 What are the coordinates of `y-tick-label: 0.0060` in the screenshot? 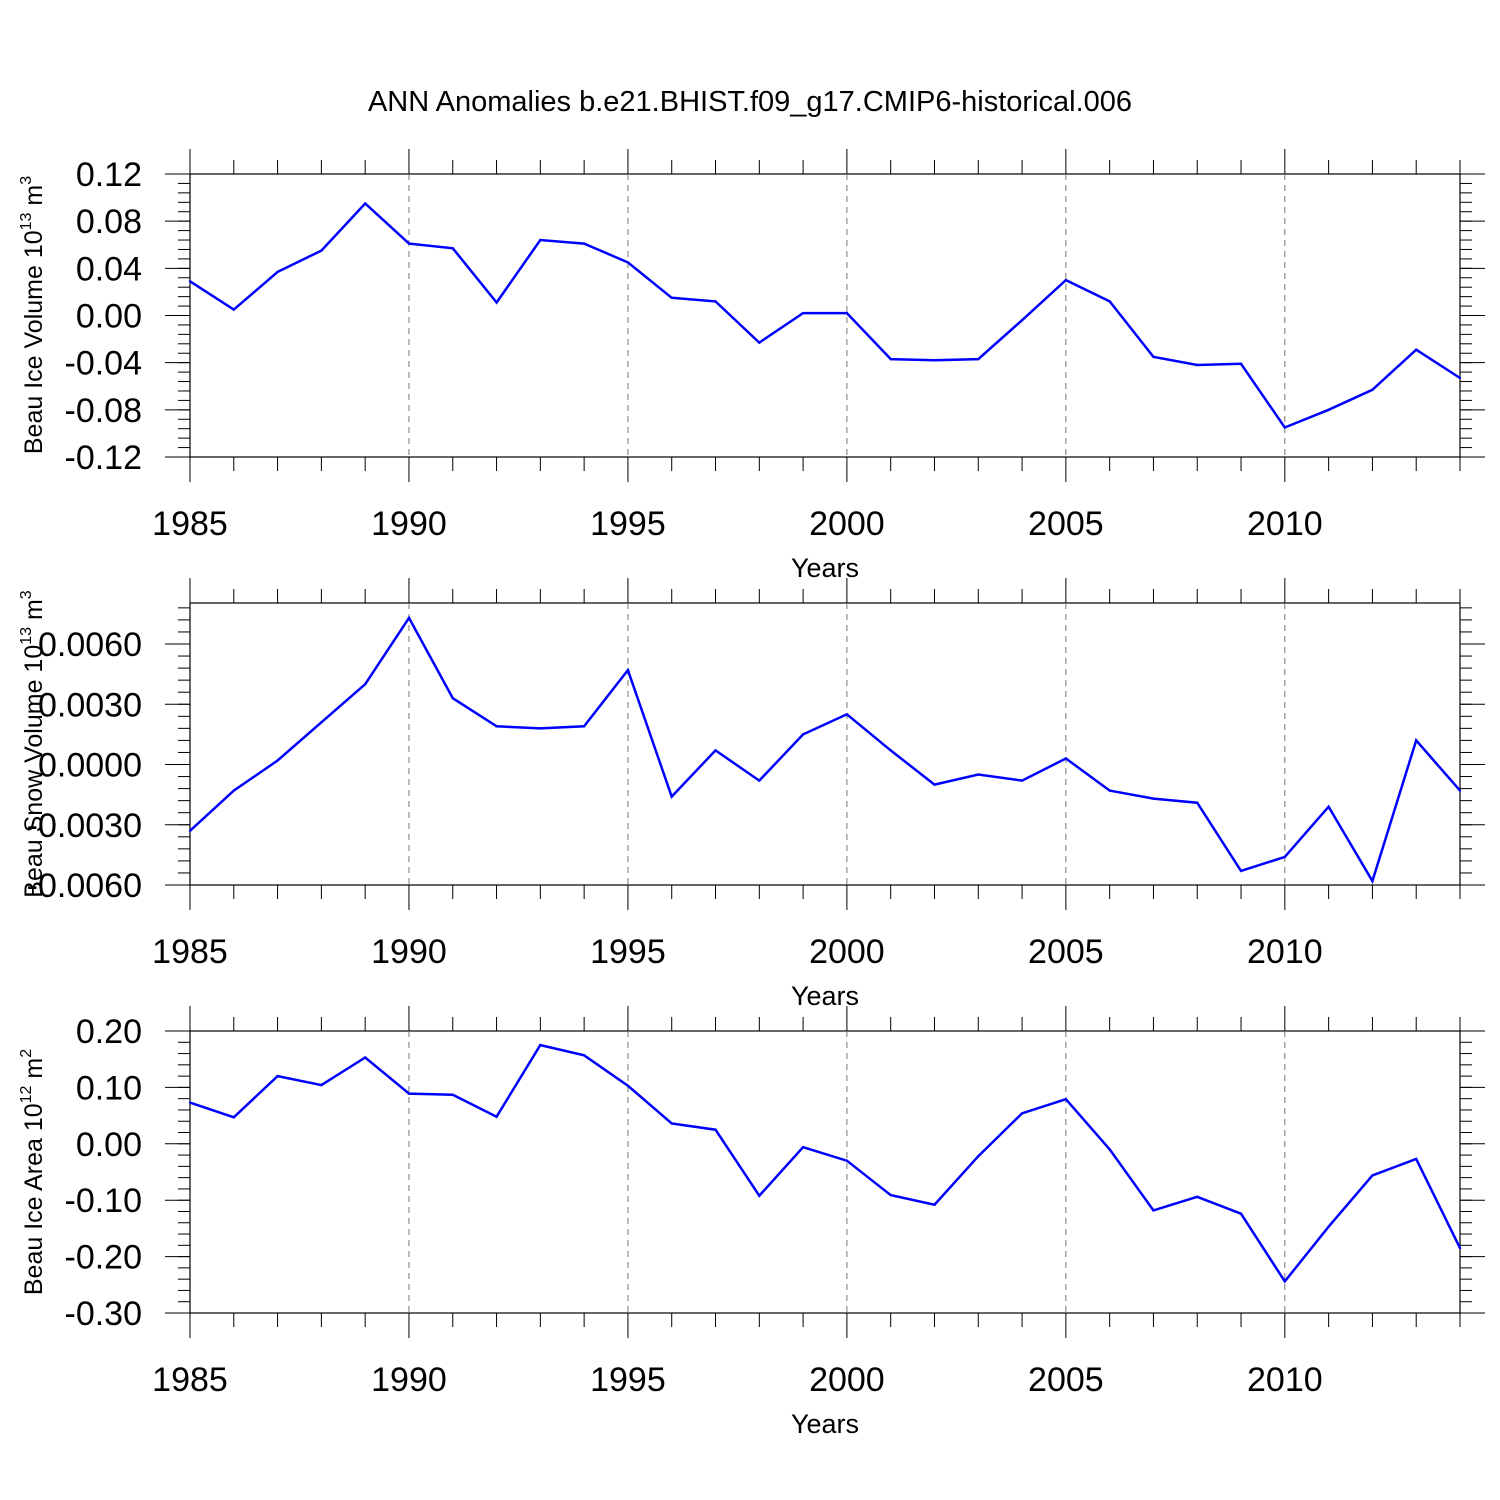 It's located at (90, 645).